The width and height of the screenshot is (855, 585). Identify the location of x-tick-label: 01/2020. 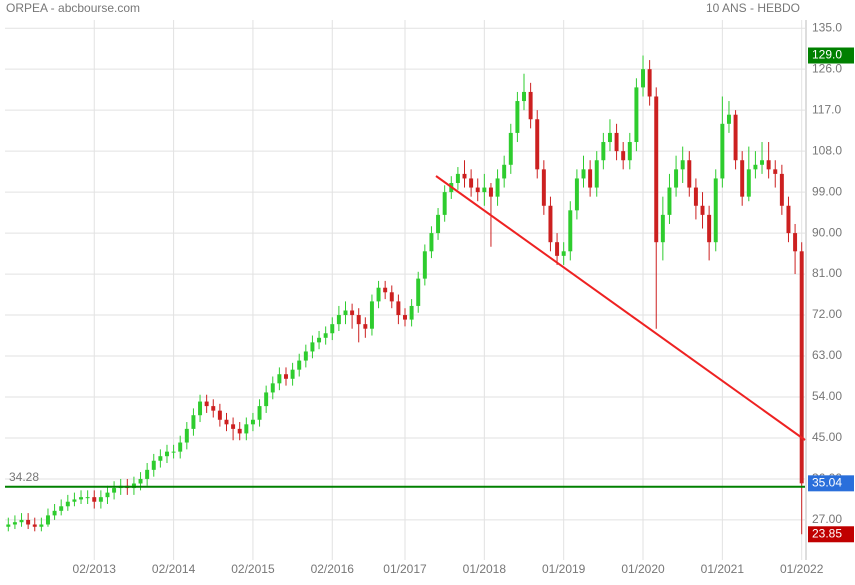
(643, 569).